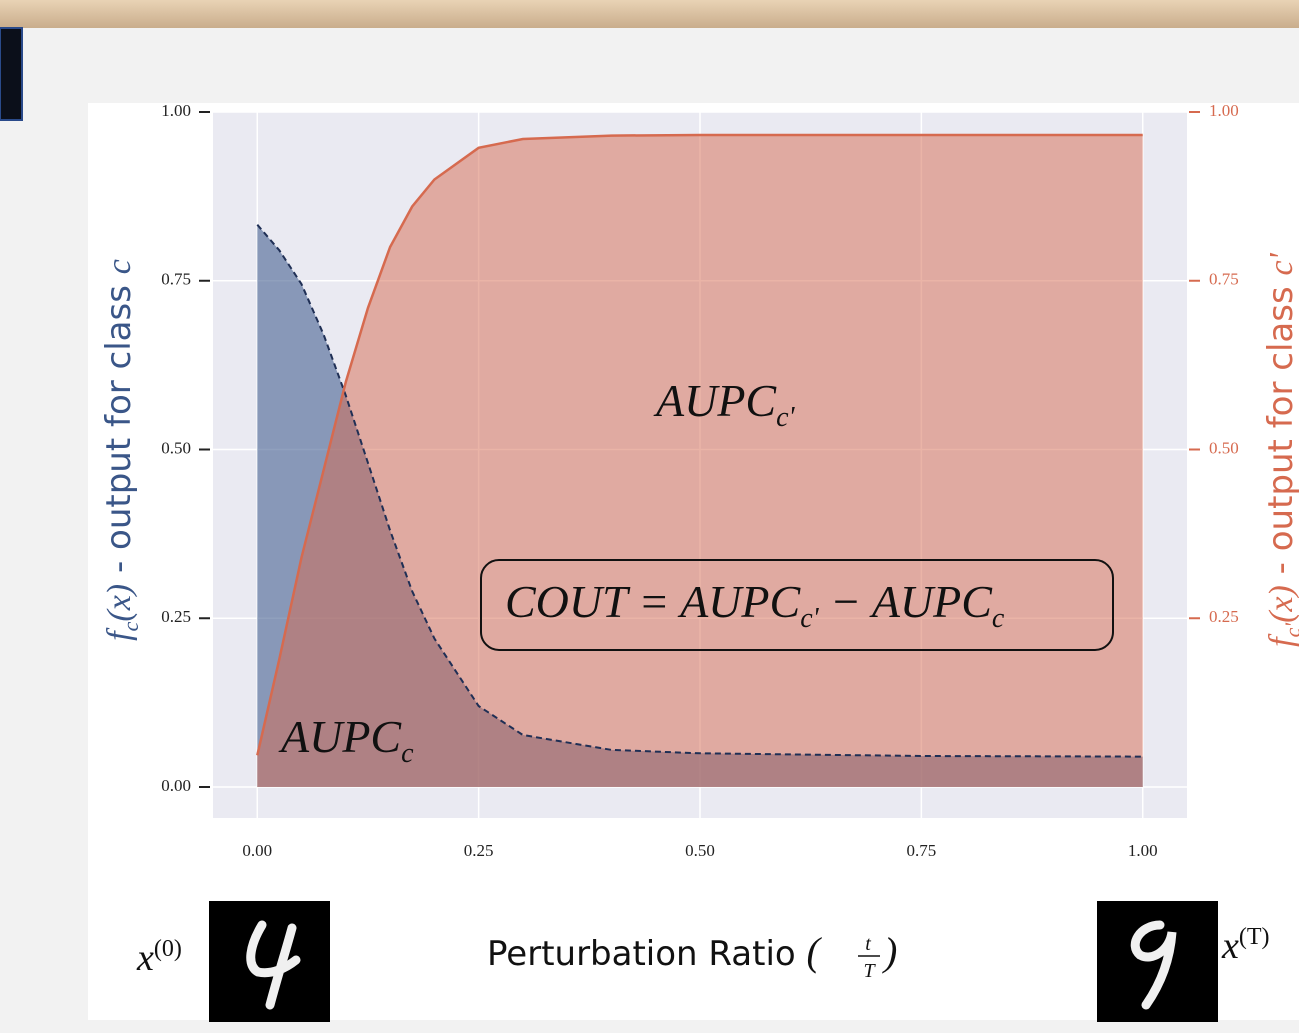 Image resolution: width=1299 pixels, height=1033 pixels. Describe the element at coordinates (647, 954) in the screenshot. I see `label-part: Perturbation Ratio` at that location.